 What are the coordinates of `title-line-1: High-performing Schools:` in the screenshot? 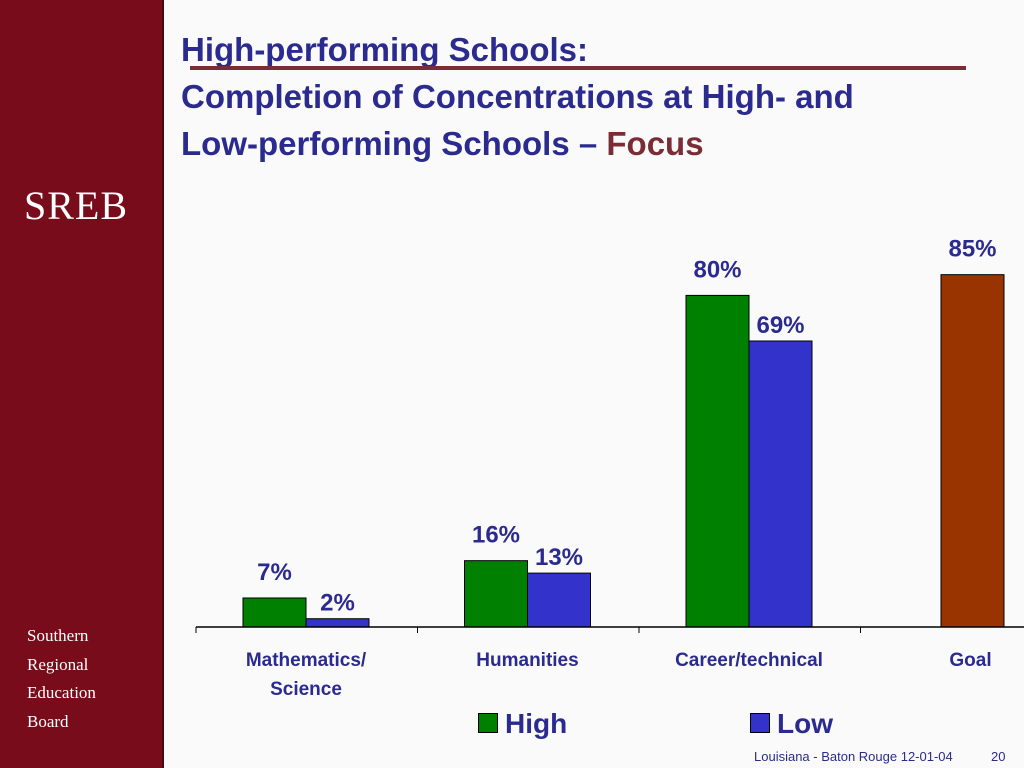 It's located at (384, 49).